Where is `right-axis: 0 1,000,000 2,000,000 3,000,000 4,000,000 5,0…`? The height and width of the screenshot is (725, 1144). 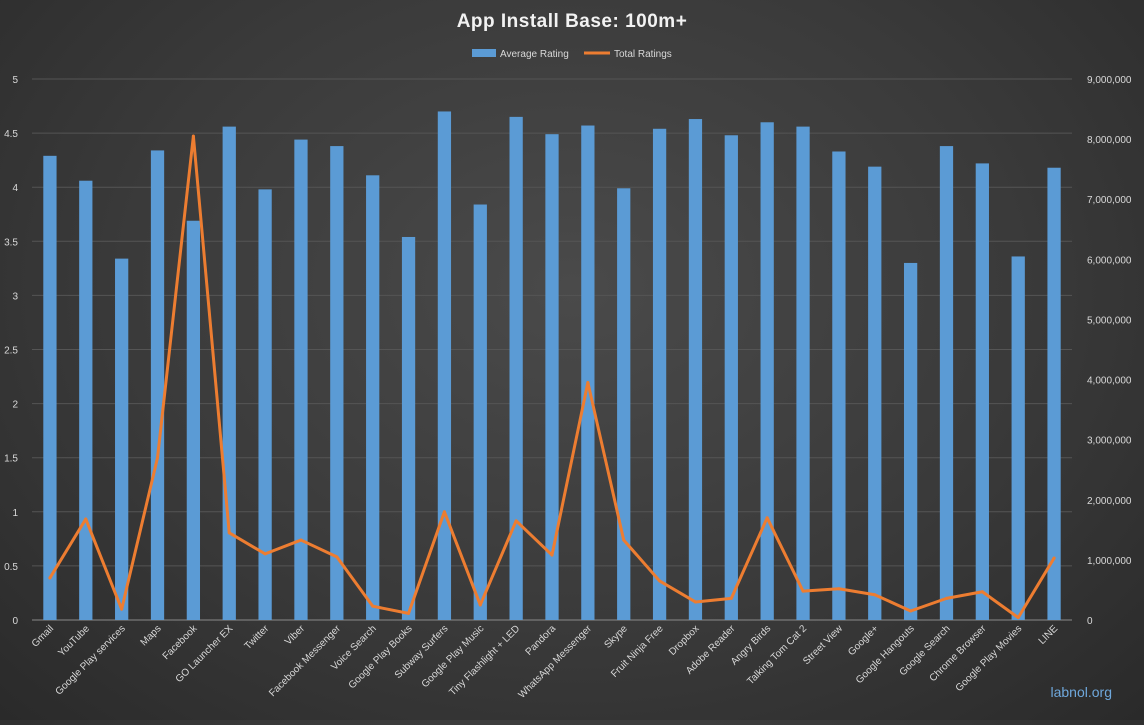
right-axis: 0 1,000,000 2,000,000 3,000,000 4,000,000 5,0… is located at coordinates (1109, 351).